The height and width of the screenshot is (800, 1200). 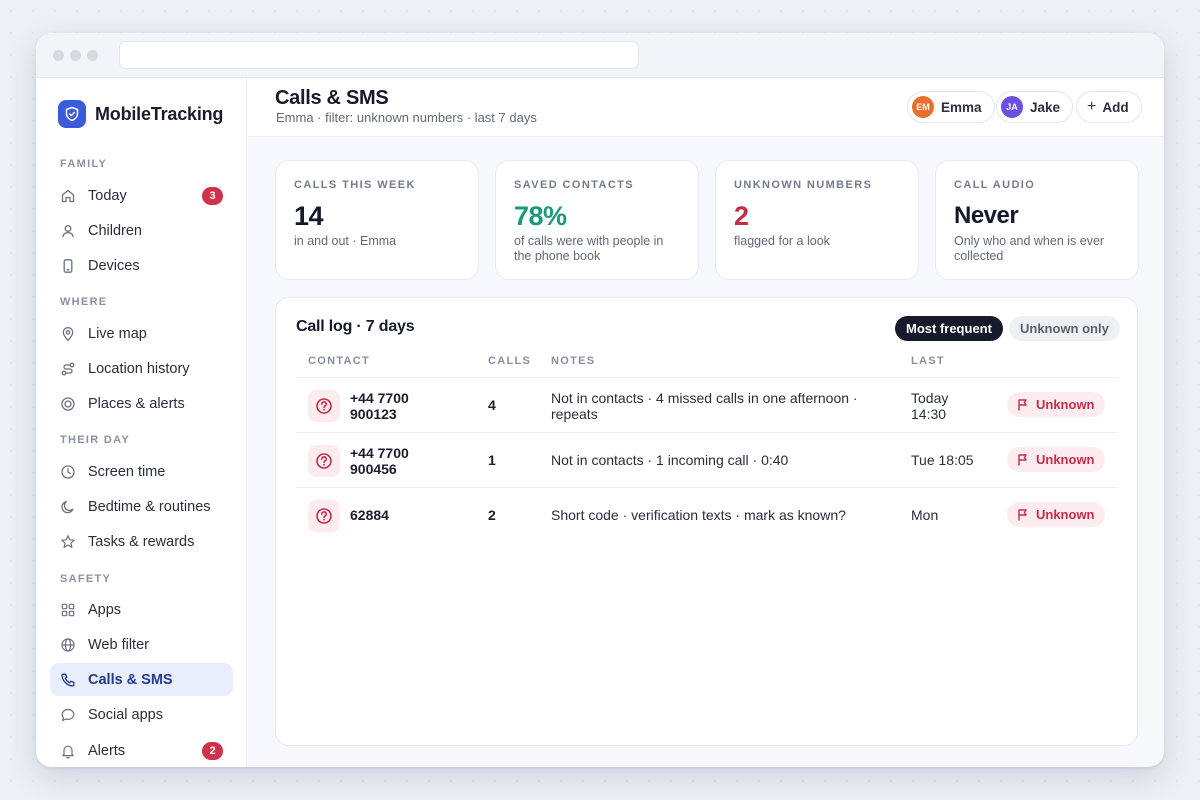 What do you see at coordinates (68, 507) in the screenshot?
I see `moon-icon` at bounding box center [68, 507].